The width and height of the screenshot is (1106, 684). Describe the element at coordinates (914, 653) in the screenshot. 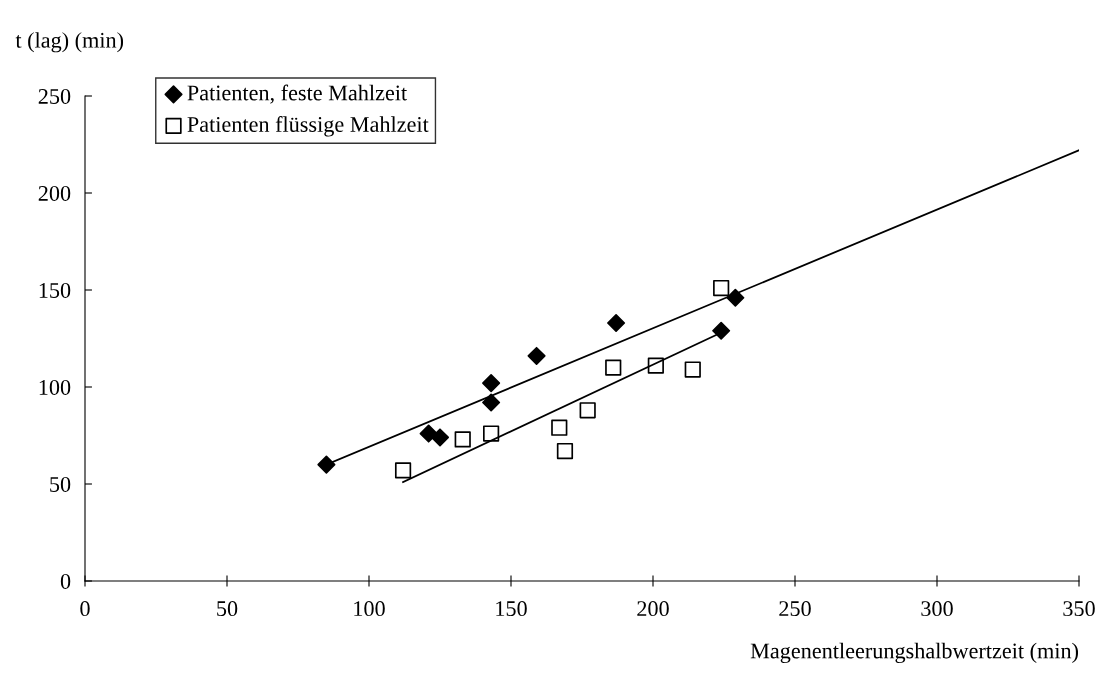

I see `x-axis-title: Magenentleerungshalbwertzeit (min)` at that location.